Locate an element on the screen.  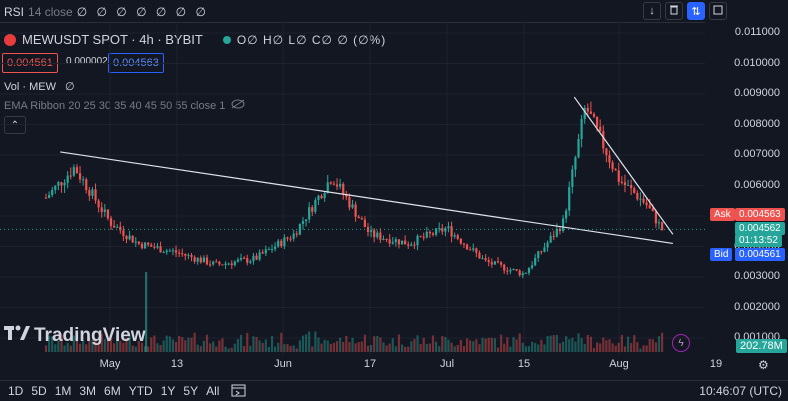
volume-value: ∅ is located at coordinates (70, 87).